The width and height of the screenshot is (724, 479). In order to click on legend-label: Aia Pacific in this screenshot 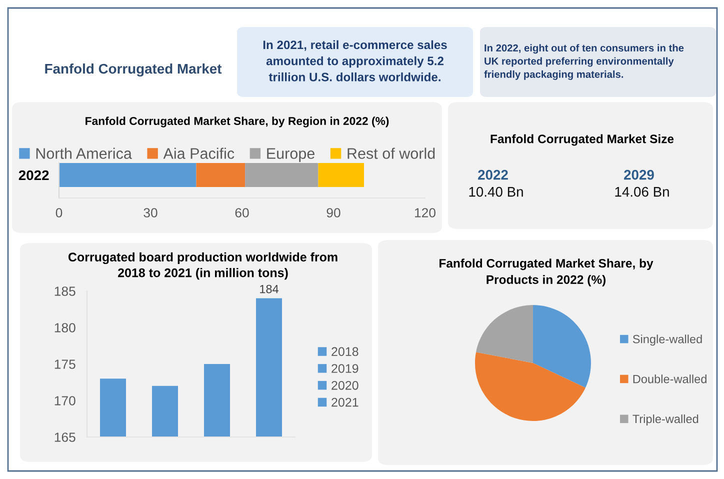, I will do `click(198, 153)`.